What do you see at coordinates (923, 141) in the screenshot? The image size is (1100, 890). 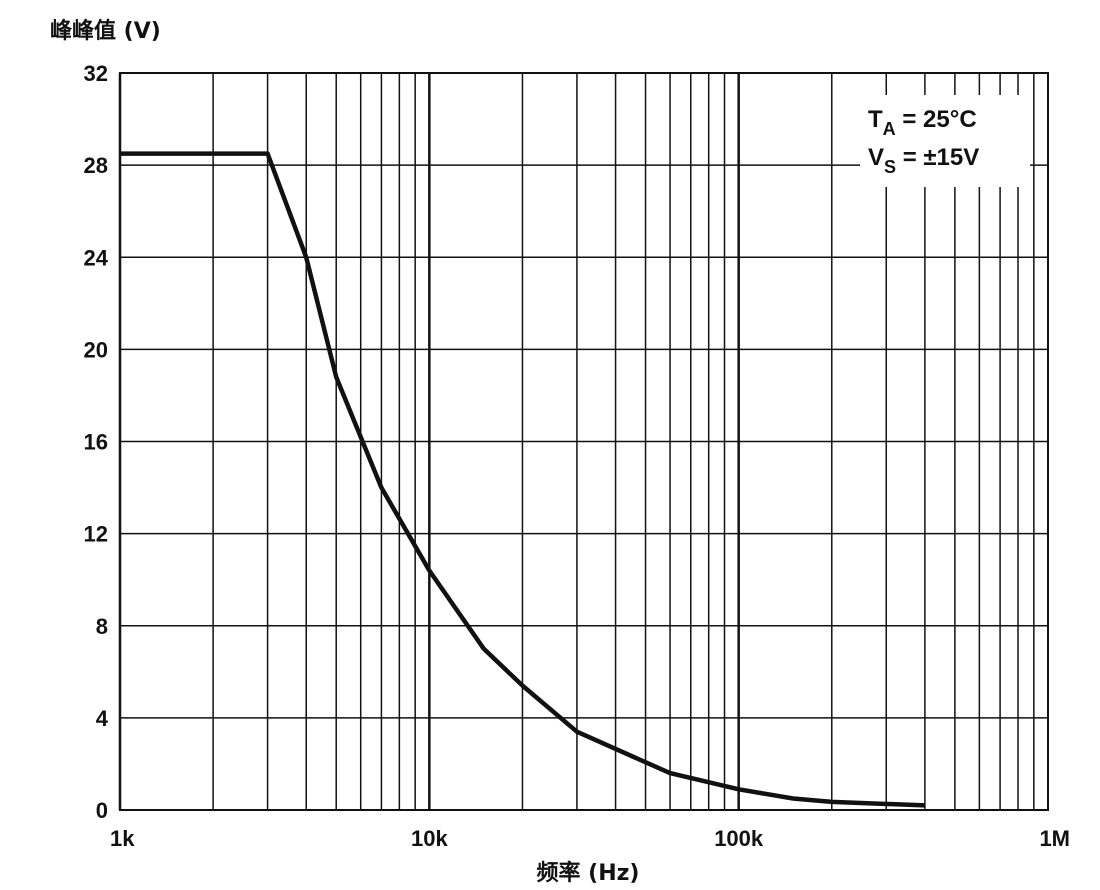 I see `annotation: TA = 25°C VS = ±15V` at bounding box center [923, 141].